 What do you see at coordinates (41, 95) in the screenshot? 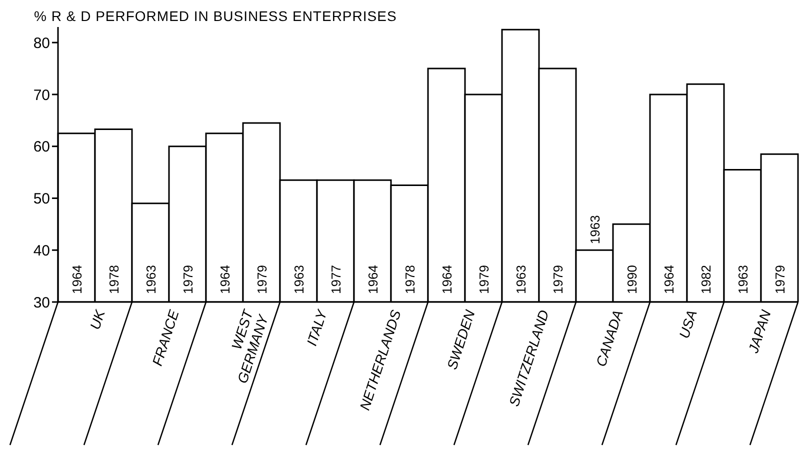
I see `y-tick-label: 70` at bounding box center [41, 95].